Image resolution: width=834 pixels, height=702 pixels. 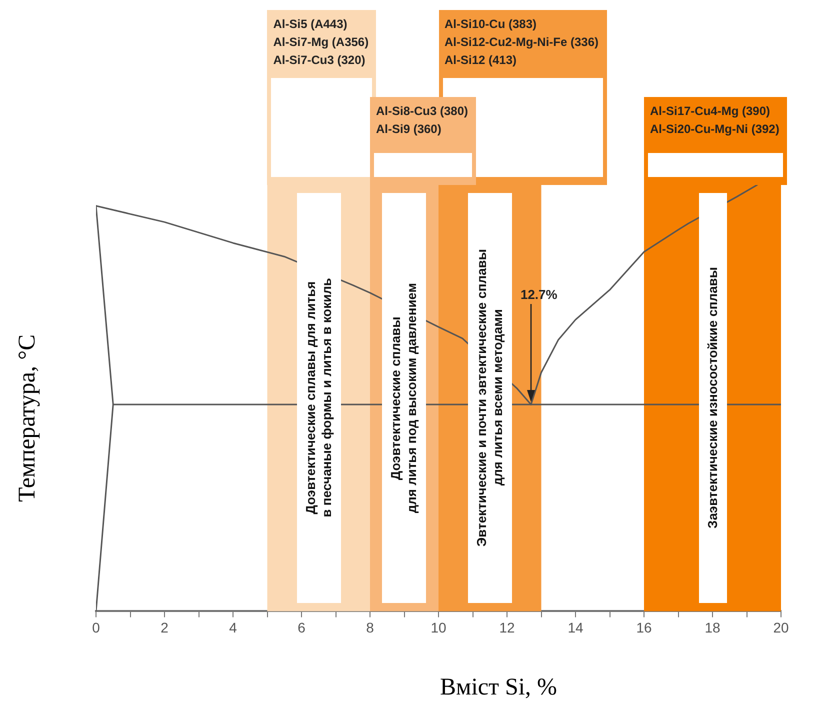 What do you see at coordinates (164, 627) in the screenshot?
I see `x-tick-label: 2` at bounding box center [164, 627].